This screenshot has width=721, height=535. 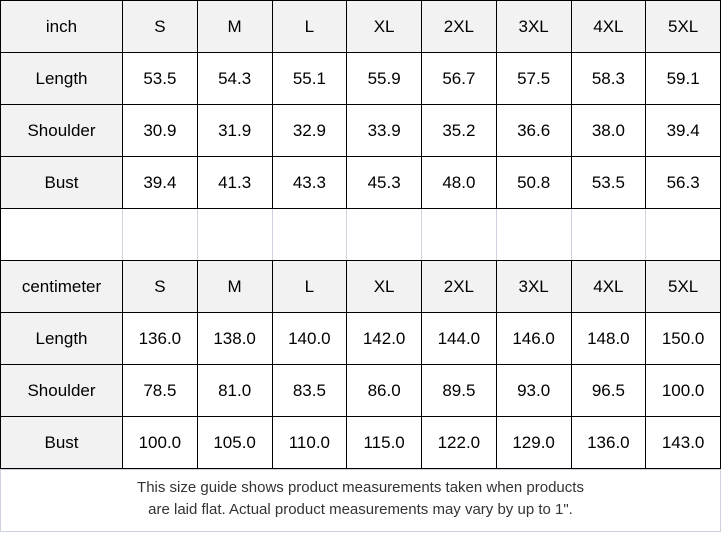 I want to click on value-cell: 146.0, so click(x=533, y=338).